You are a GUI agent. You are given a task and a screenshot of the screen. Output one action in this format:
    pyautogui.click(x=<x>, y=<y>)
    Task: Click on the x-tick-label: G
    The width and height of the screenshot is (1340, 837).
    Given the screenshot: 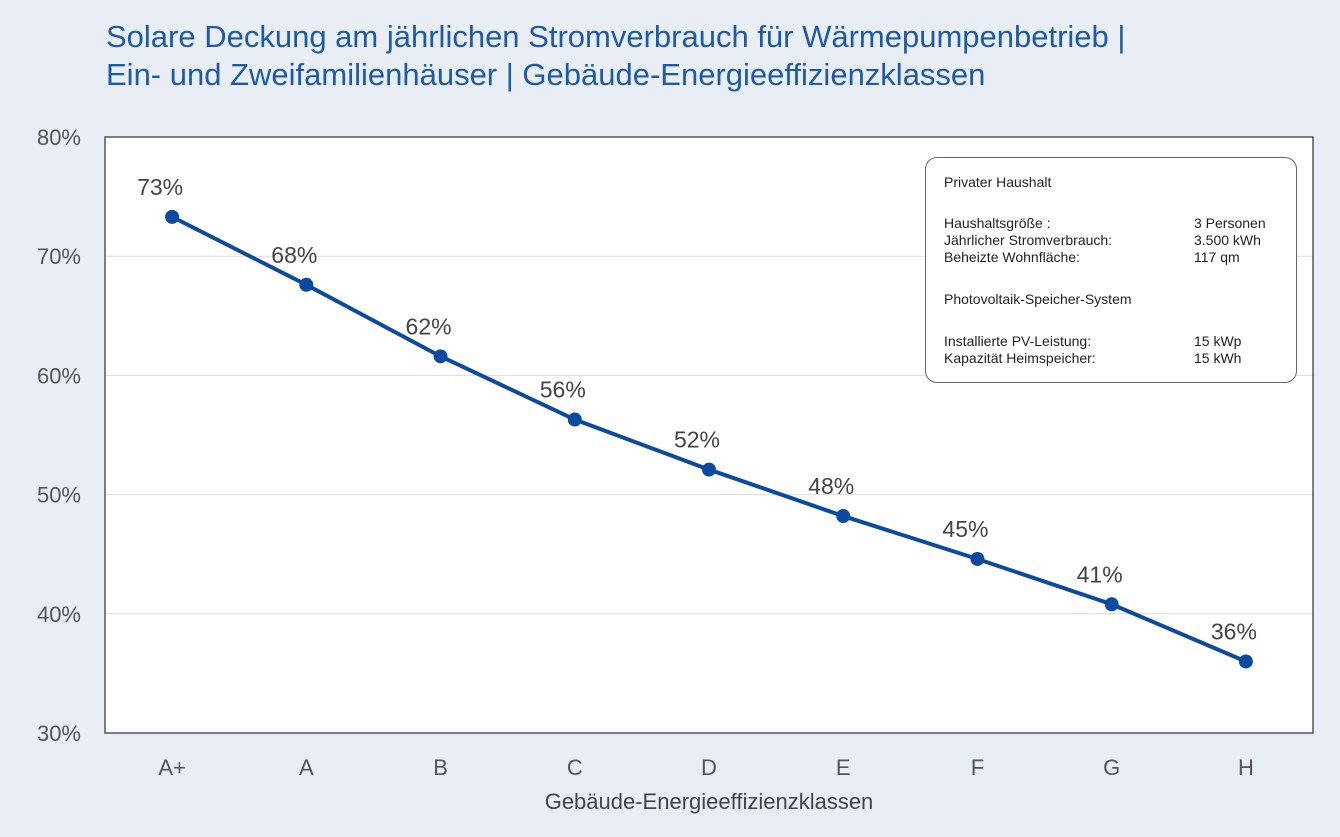 What is the action you would take?
    pyautogui.click(x=1111, y=767)
    